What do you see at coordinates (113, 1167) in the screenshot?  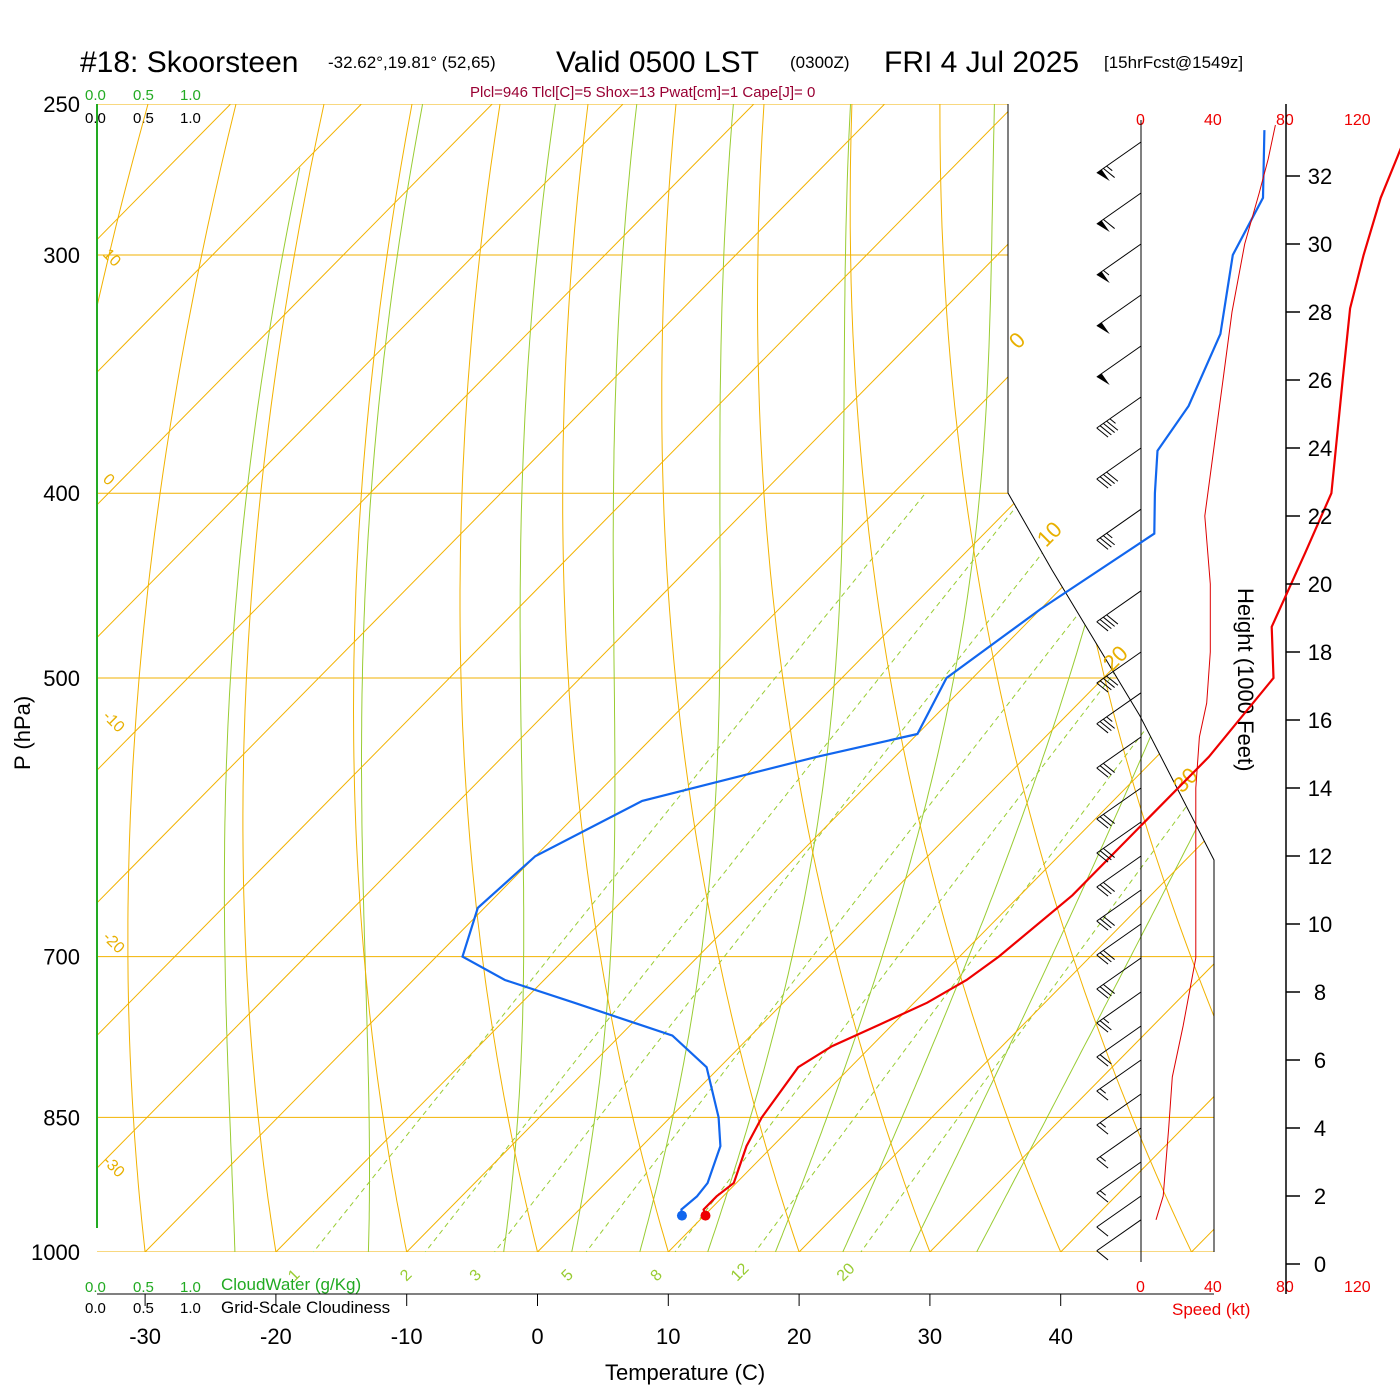 I see `isotherm-label: -30` at bounding box center [113, 1167].